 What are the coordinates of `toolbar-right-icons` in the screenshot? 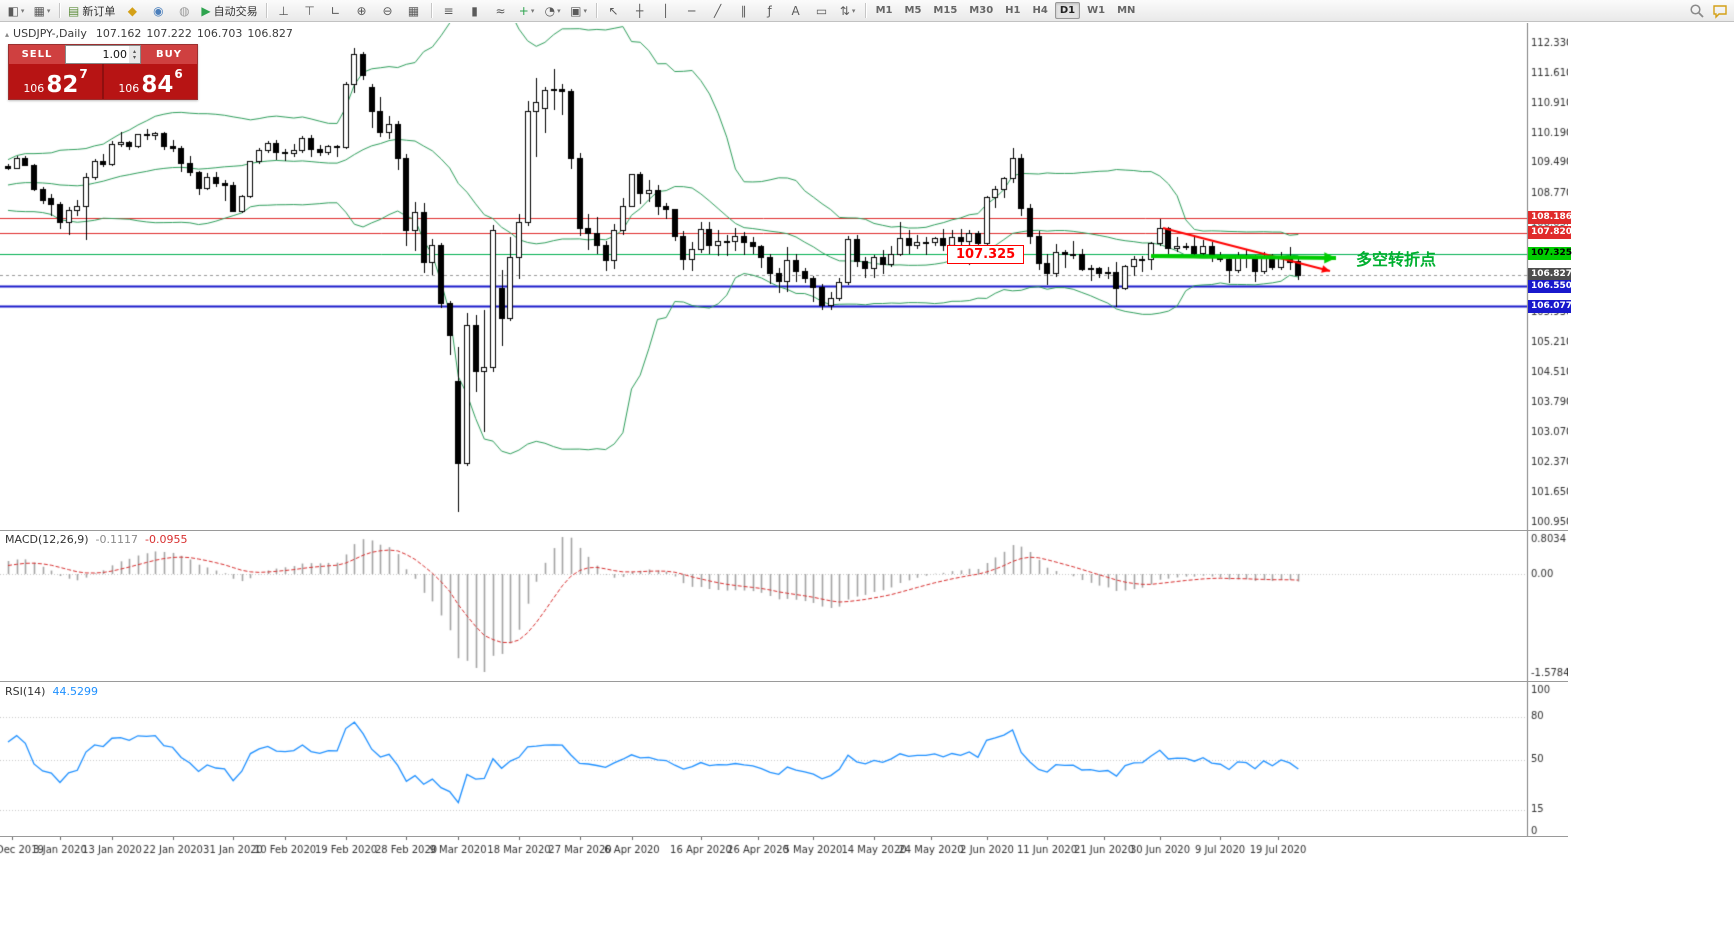 It's located at (1708, 11).